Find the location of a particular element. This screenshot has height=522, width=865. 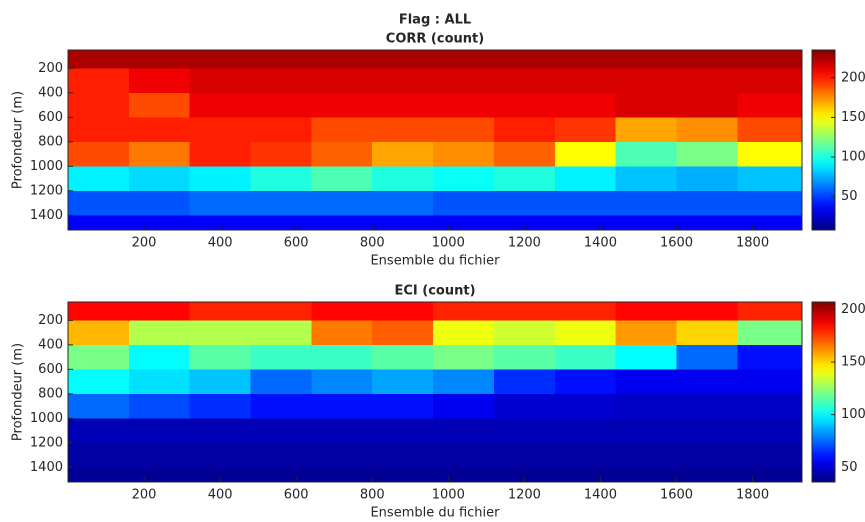

y-tick-label: 800 is located at coordinates (50, 393).